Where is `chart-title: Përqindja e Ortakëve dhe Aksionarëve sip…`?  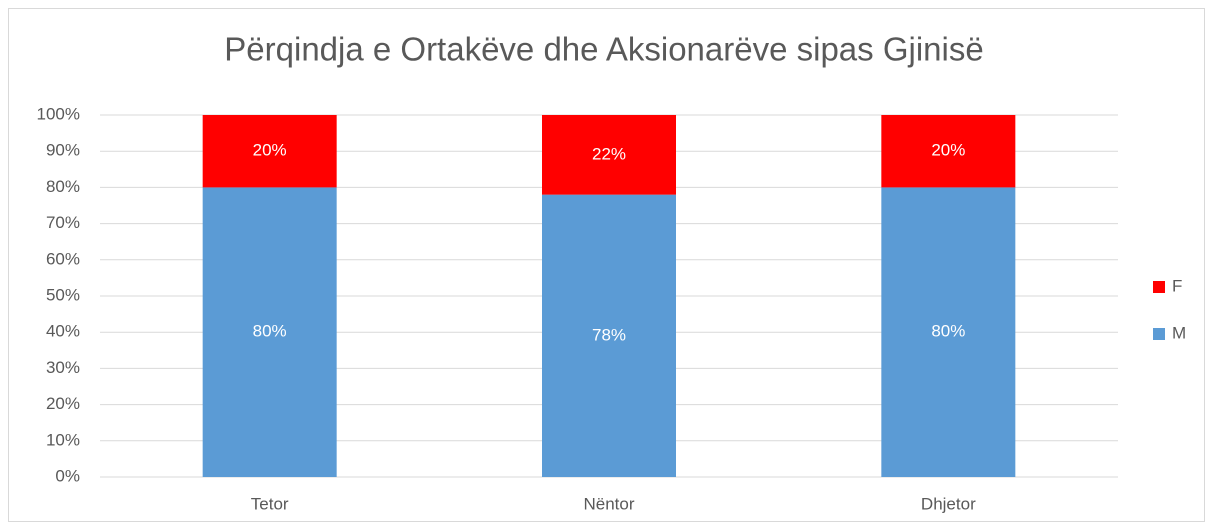 chart-title: Përqindja e Ortakëve dhe Aksionarëve sip… is located at coordinates (603, 49).